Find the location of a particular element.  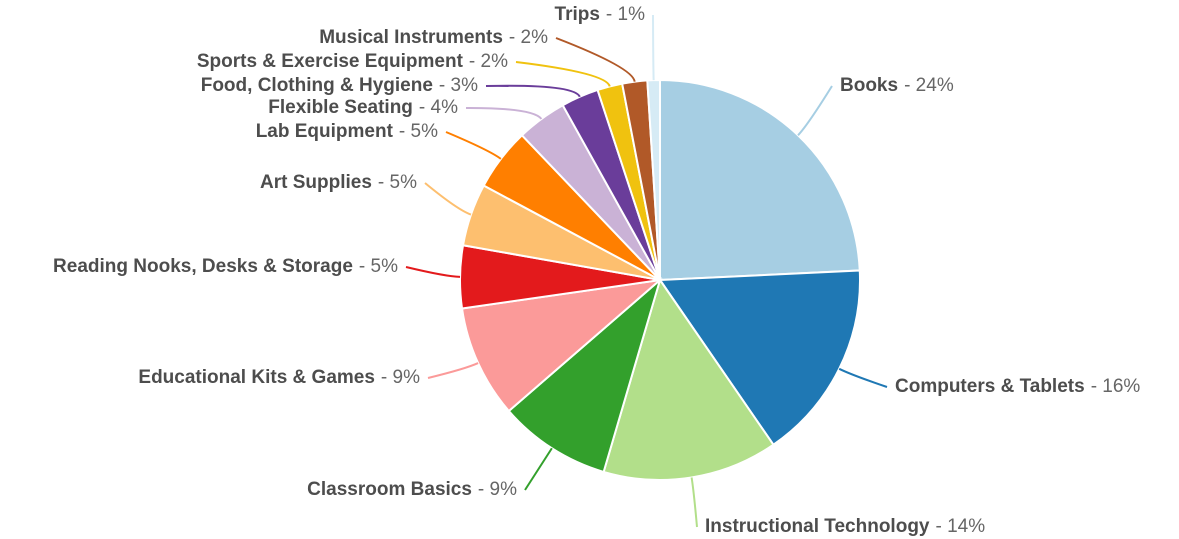

data-label: Instructional Technology - 14% is located at coordinates (845, 526).